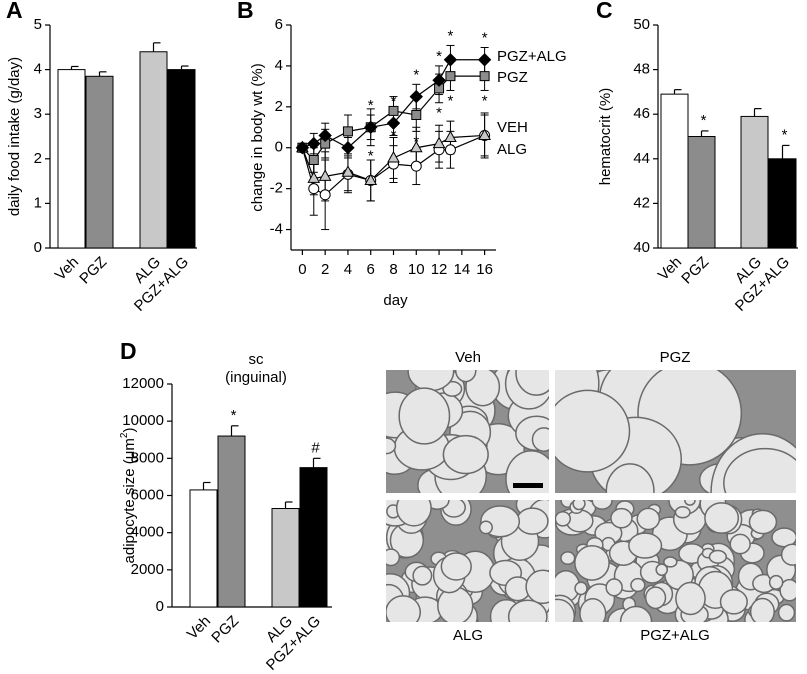 The image size is (807, 674). What do you see at coordinates (393, 104) in the screenshot?
I see `series-line` at bounding box center [393, 104].